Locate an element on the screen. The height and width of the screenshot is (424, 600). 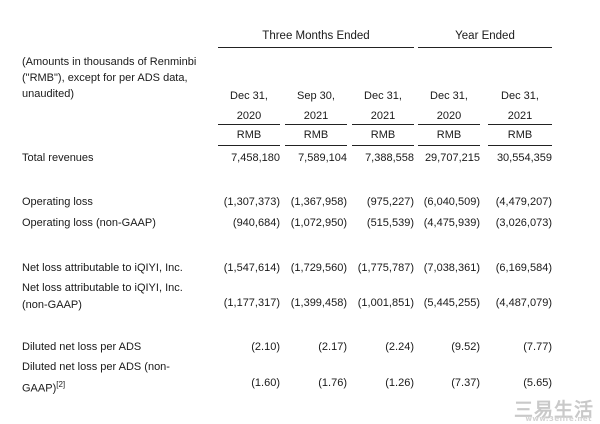
currency-label-4: RMB is located at coordinates (449, 135).